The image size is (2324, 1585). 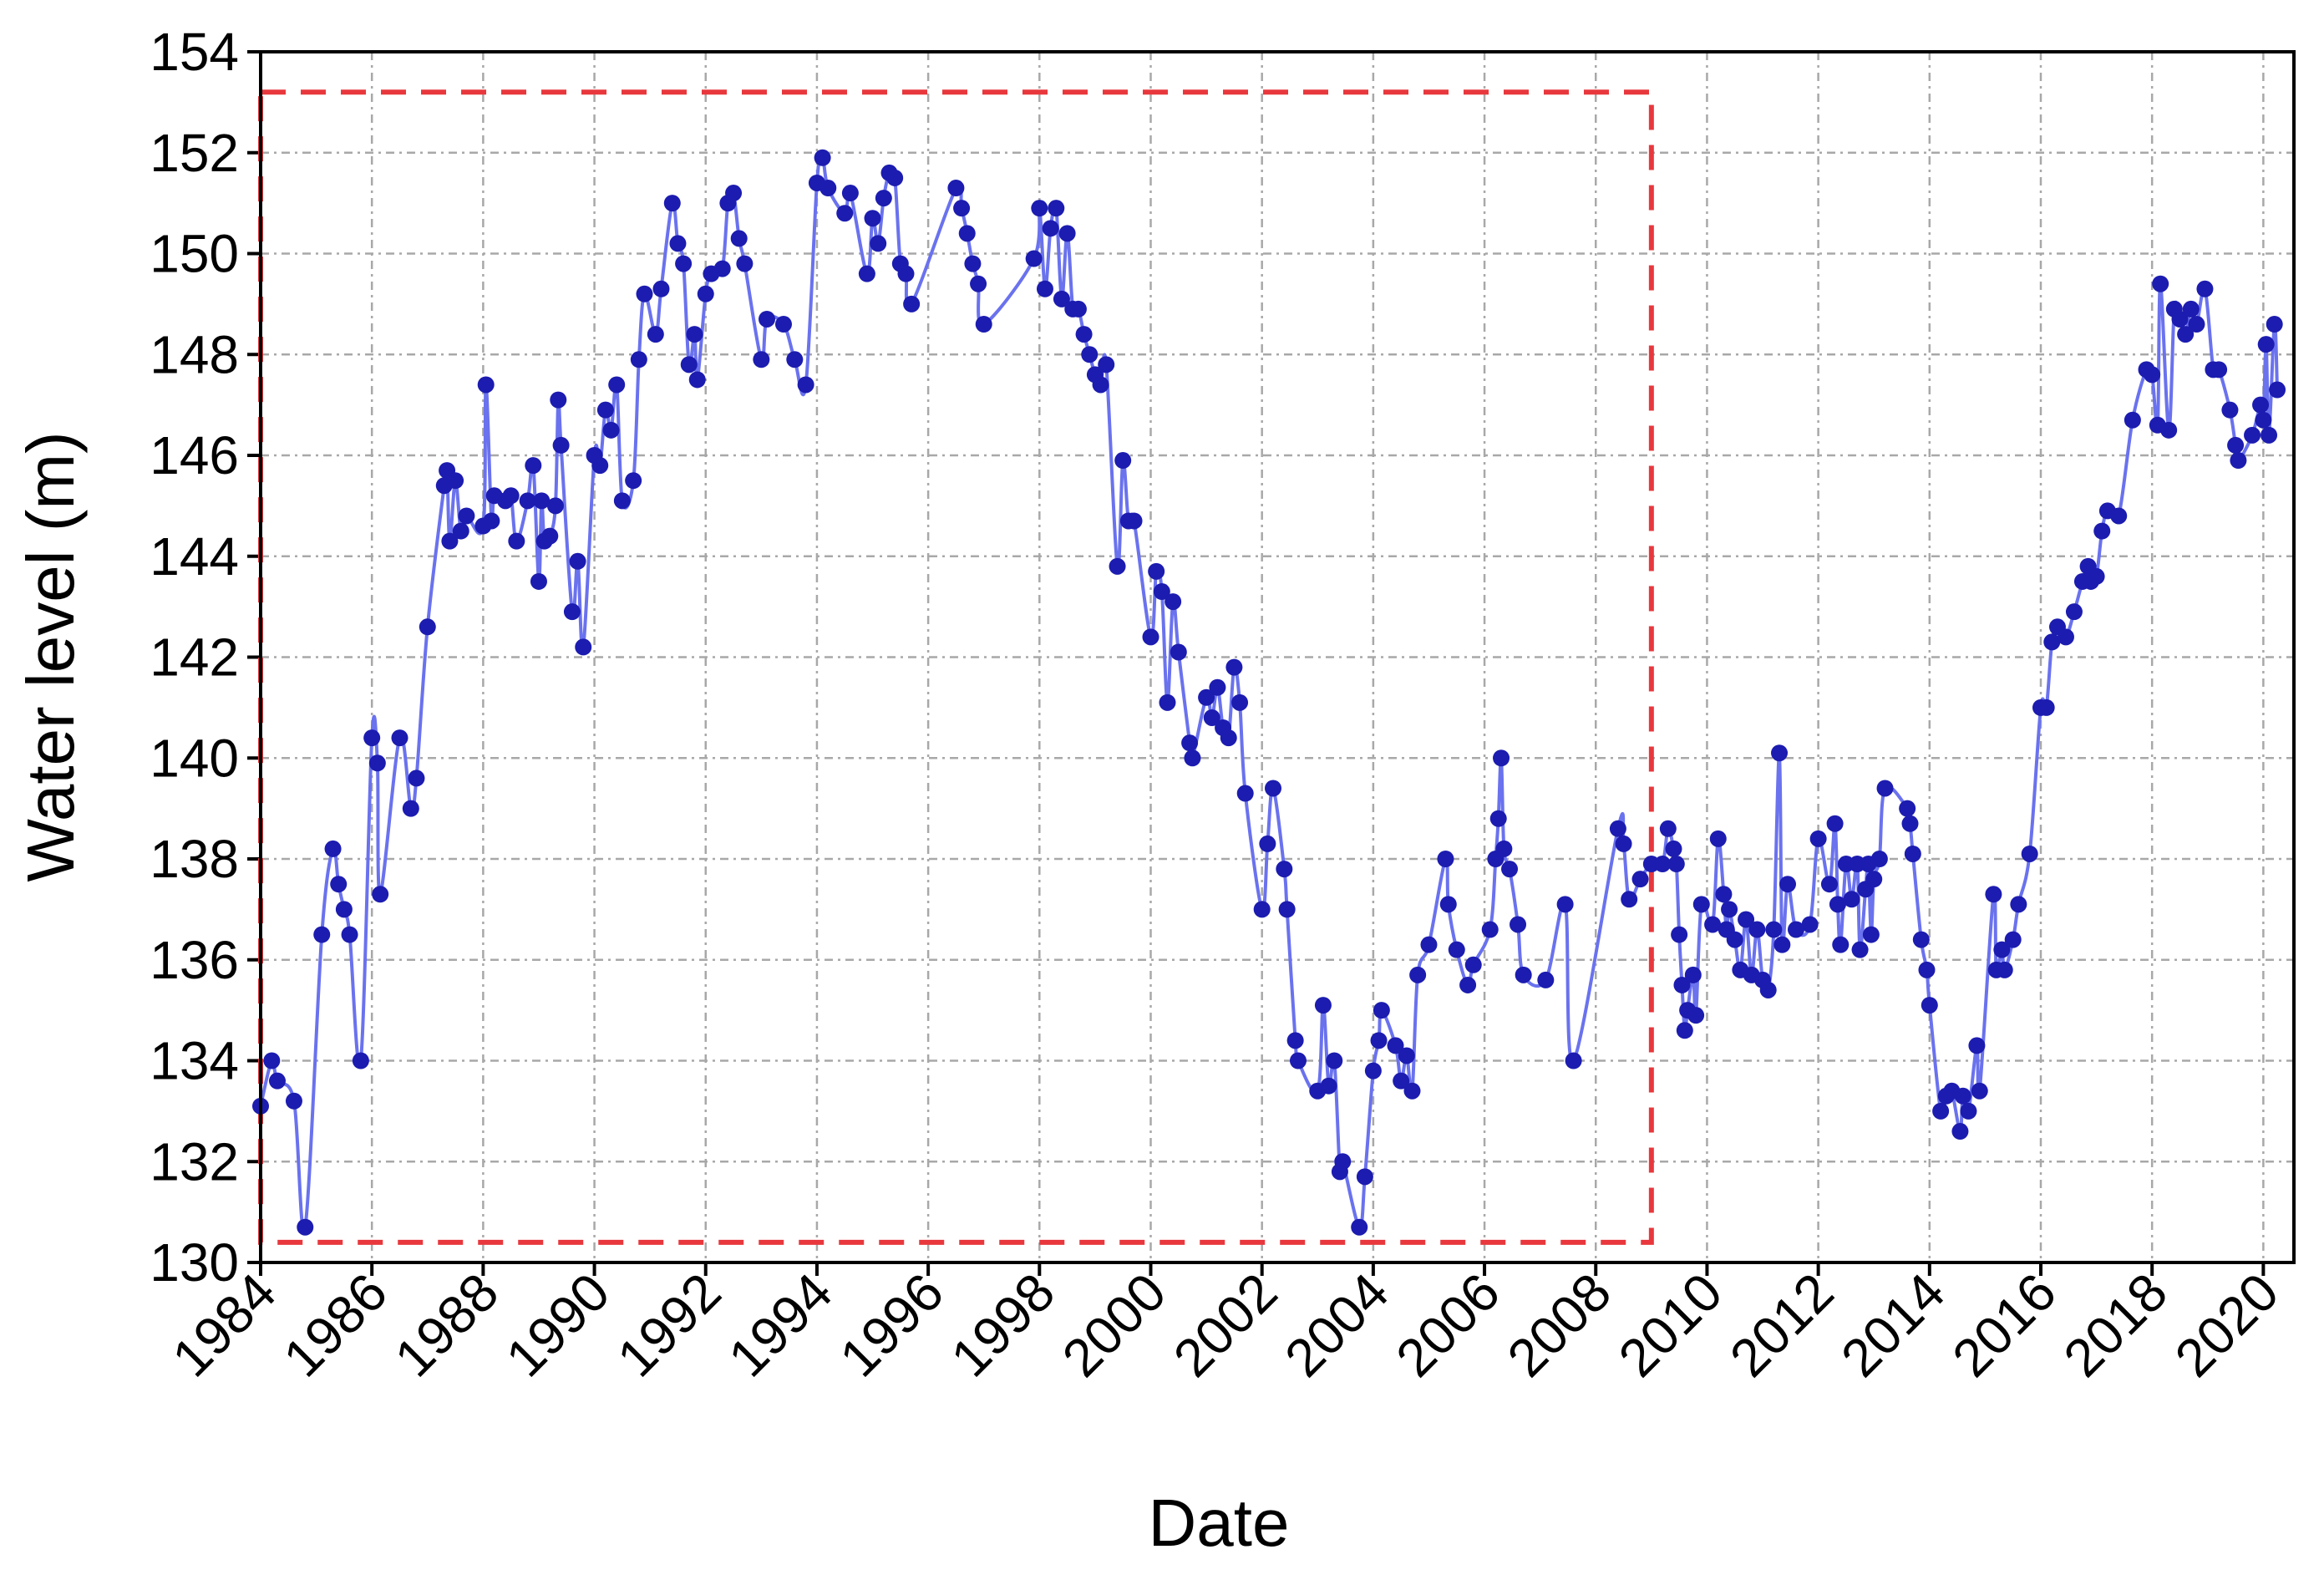 I want to click on y-tick-label: 142, so click(x=194, y=657).